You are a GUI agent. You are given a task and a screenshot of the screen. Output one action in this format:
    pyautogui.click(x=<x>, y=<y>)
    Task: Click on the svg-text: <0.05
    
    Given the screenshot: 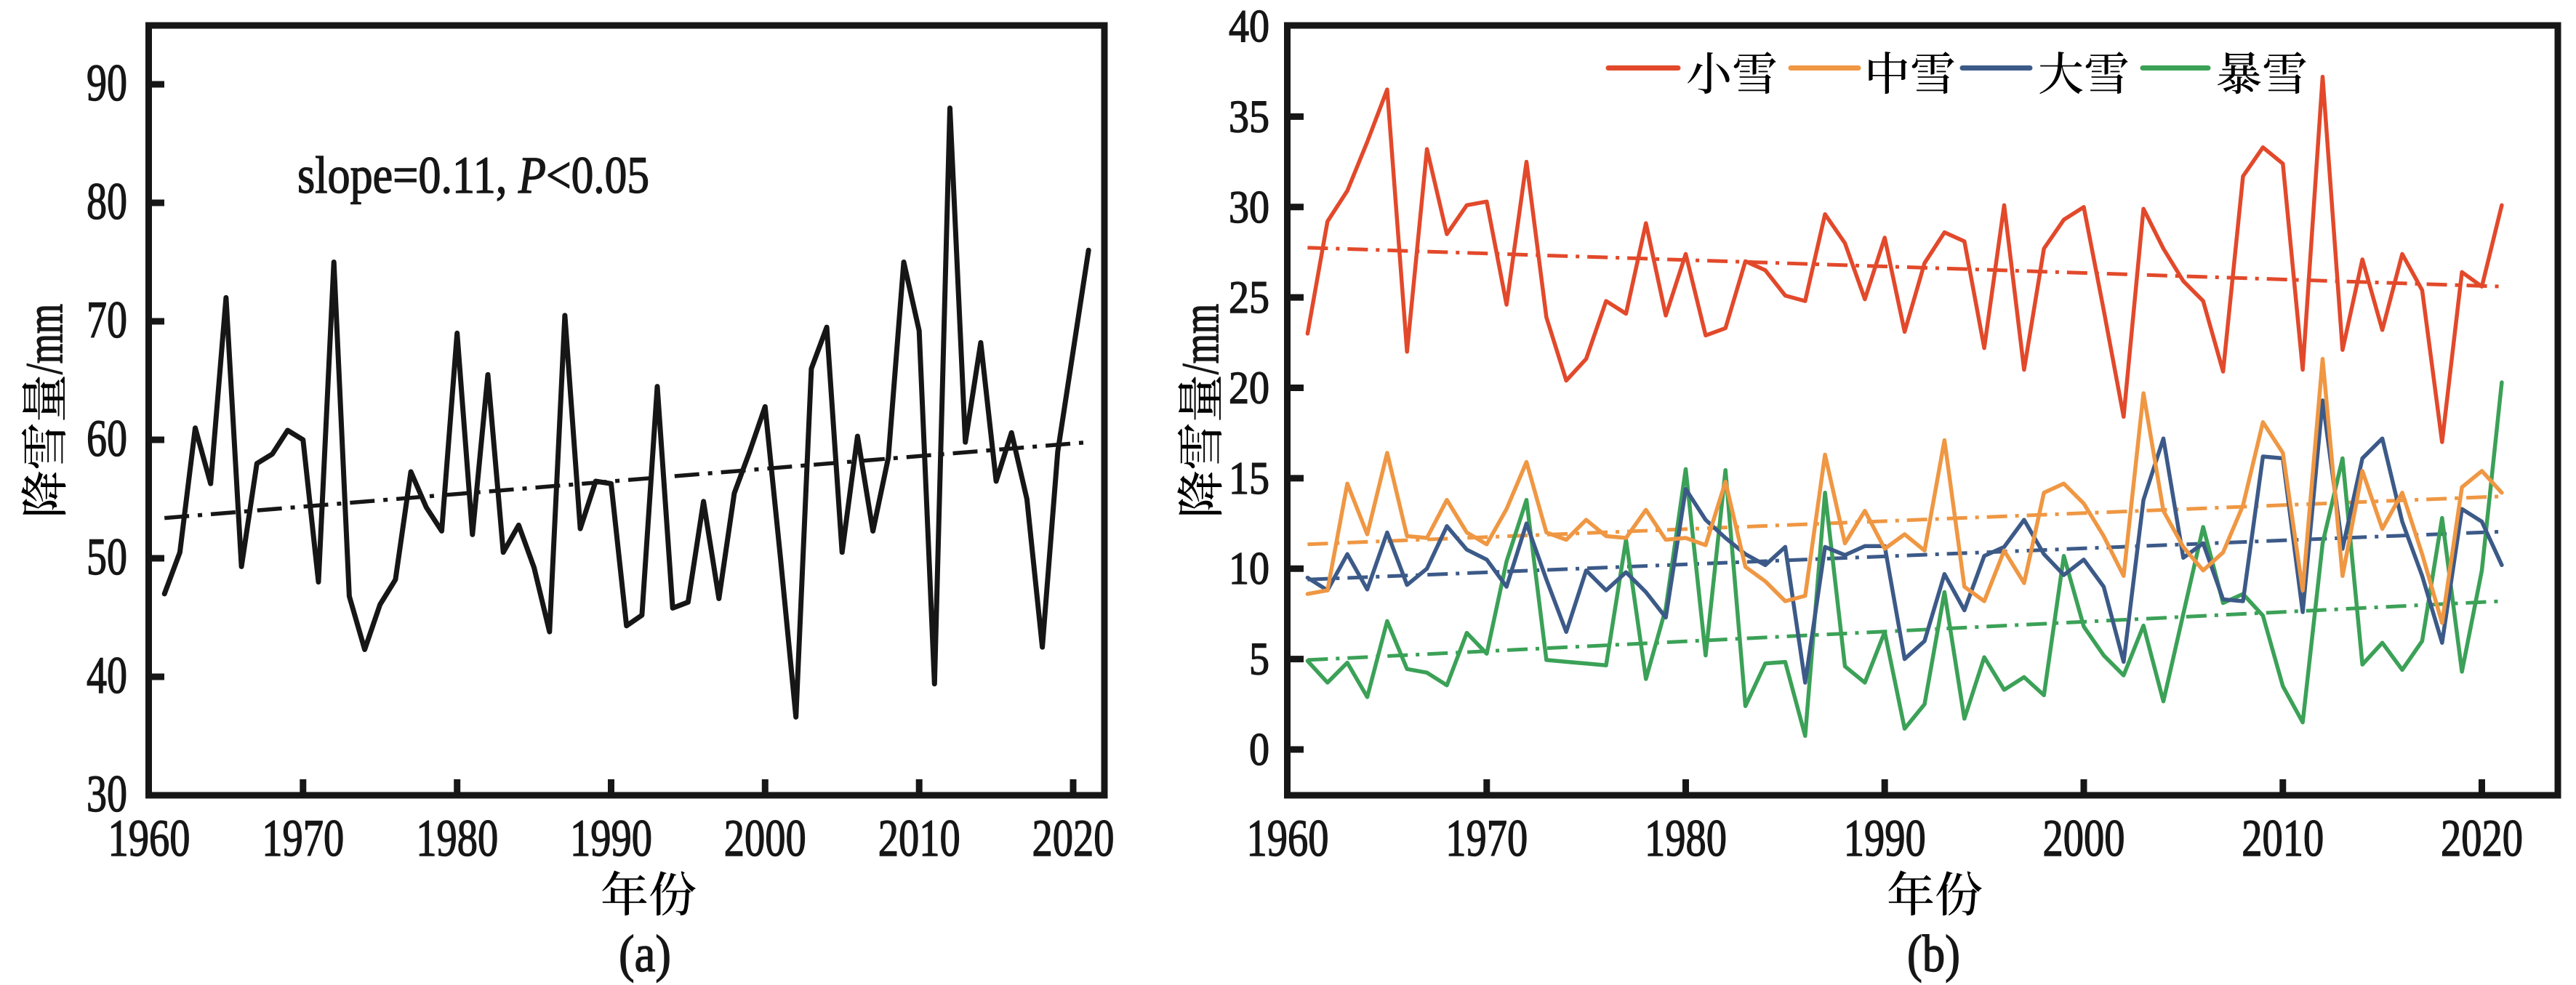 What is the action you would take?
    pyautogui.click(x=597, y=175)
    